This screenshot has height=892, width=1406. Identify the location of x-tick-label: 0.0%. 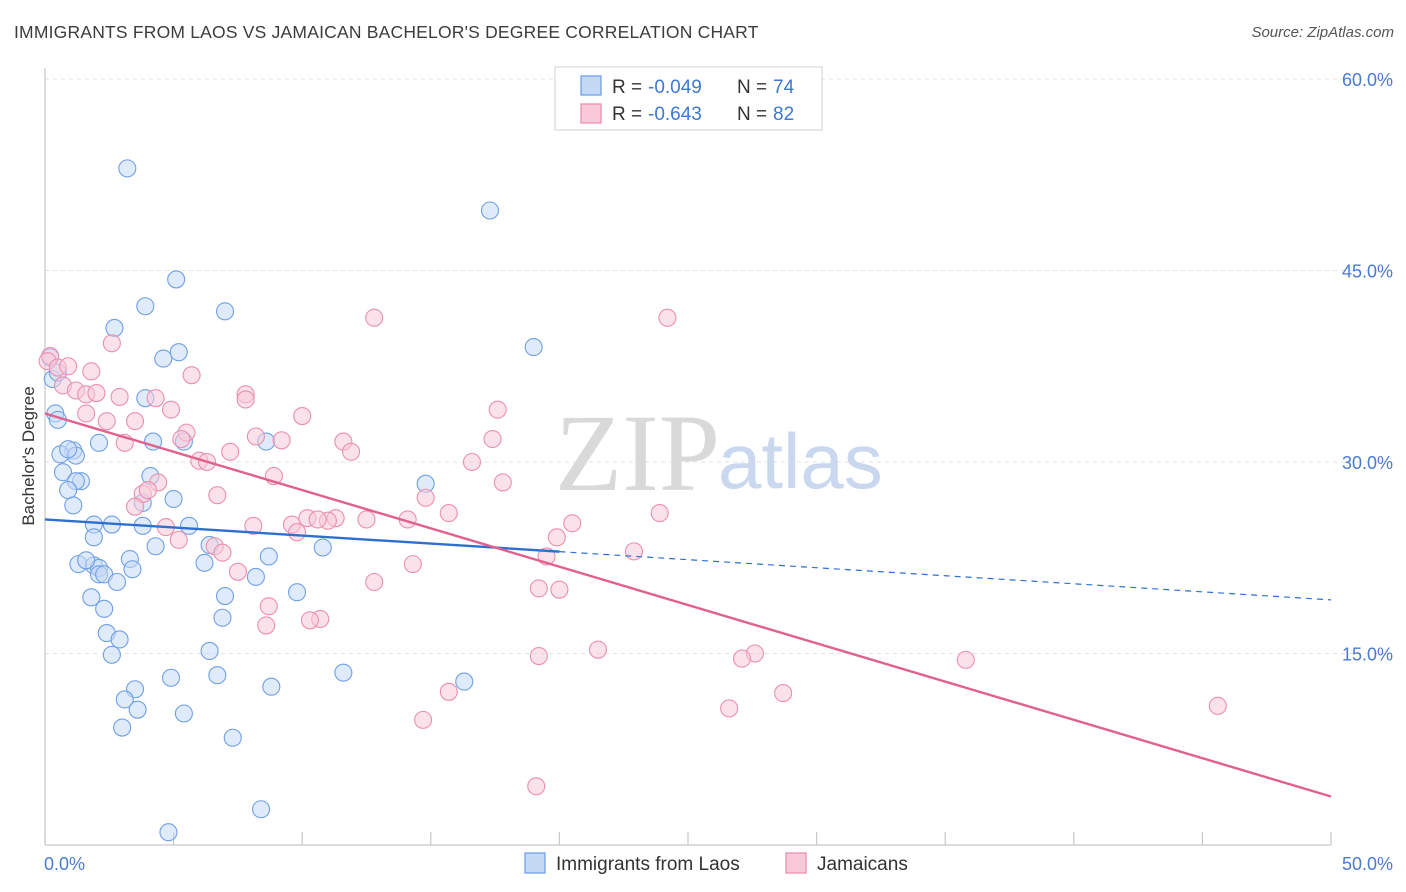
(64, 864).